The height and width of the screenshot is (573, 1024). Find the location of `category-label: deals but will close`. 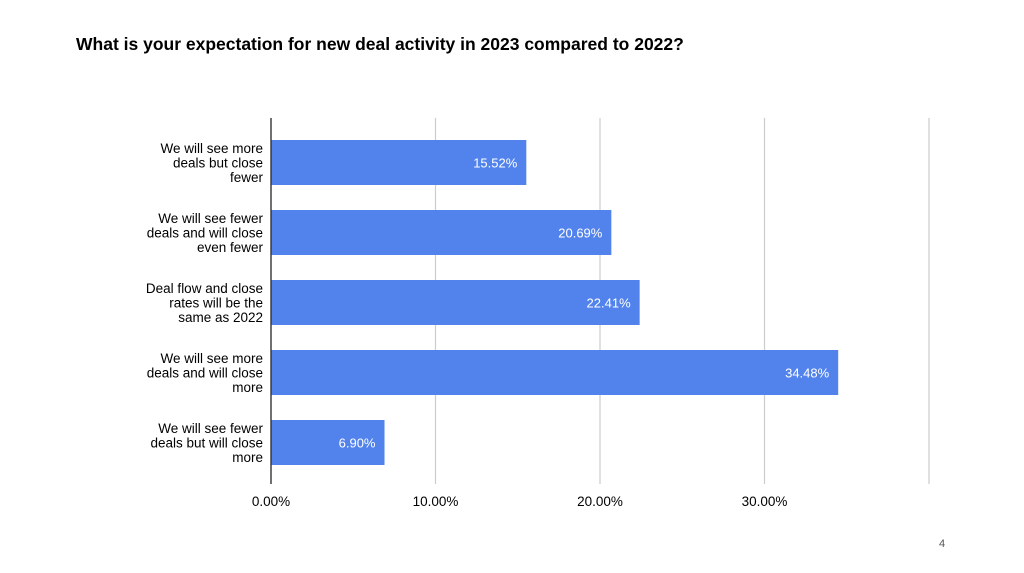

category-label: deals but will close is located at coordinates (206, 443).